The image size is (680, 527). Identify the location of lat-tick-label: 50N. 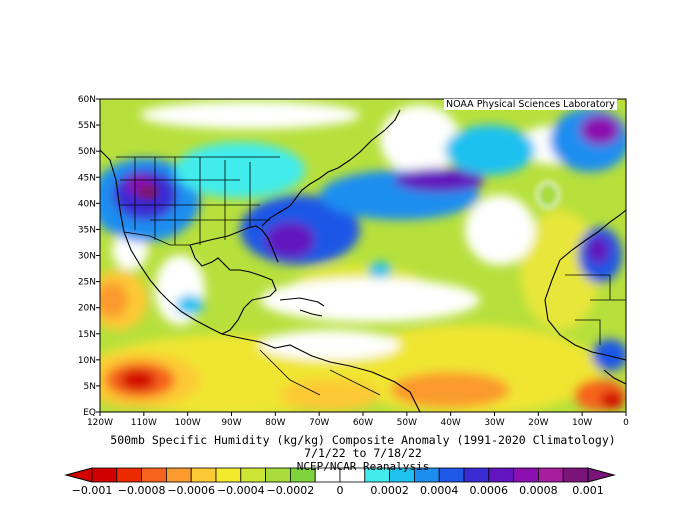
(87, 152).